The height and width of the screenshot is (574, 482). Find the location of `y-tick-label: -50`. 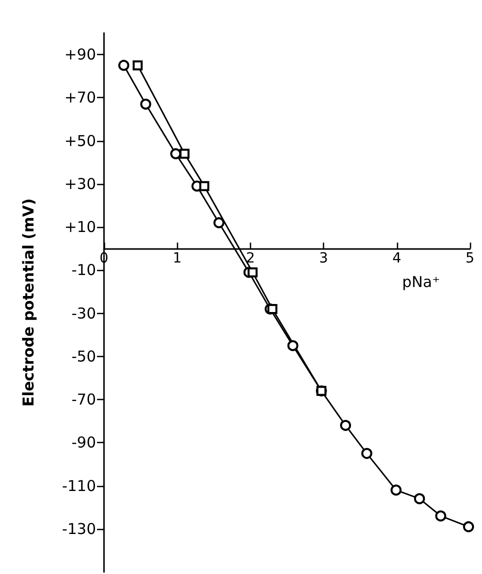

y-tick-label: -50 is located at coordinates (84, 356).